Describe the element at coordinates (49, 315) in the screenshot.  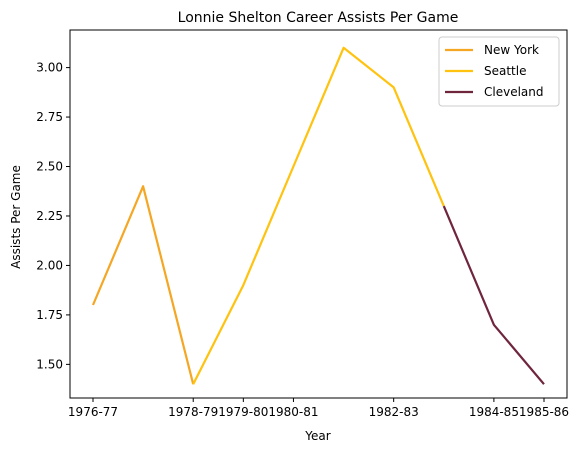
I see `y-tick-label: 1.75` at that location.